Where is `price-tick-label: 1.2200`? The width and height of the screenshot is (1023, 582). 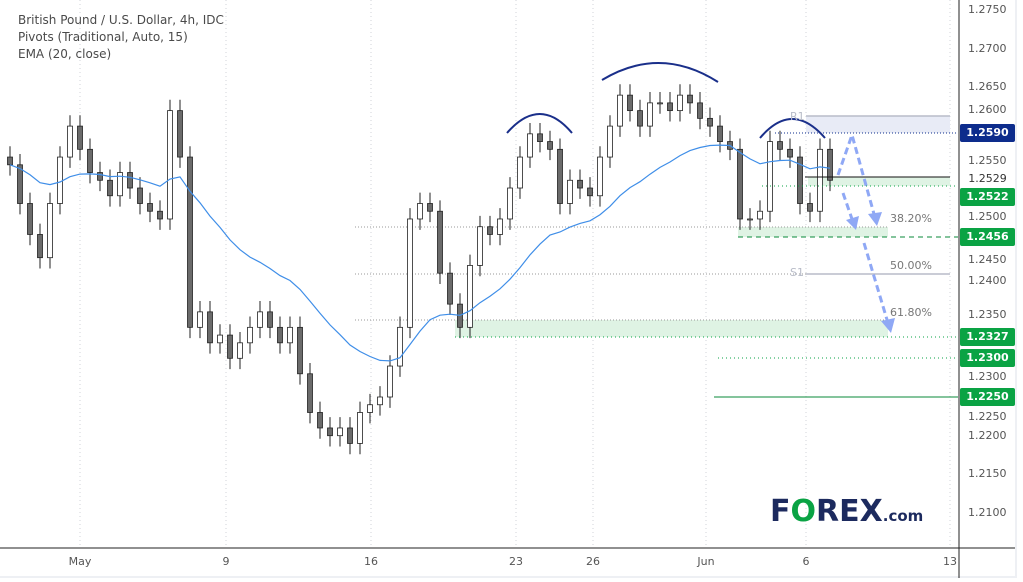 price-tick-label: 1.2200 is located at coordinates (987, 435).